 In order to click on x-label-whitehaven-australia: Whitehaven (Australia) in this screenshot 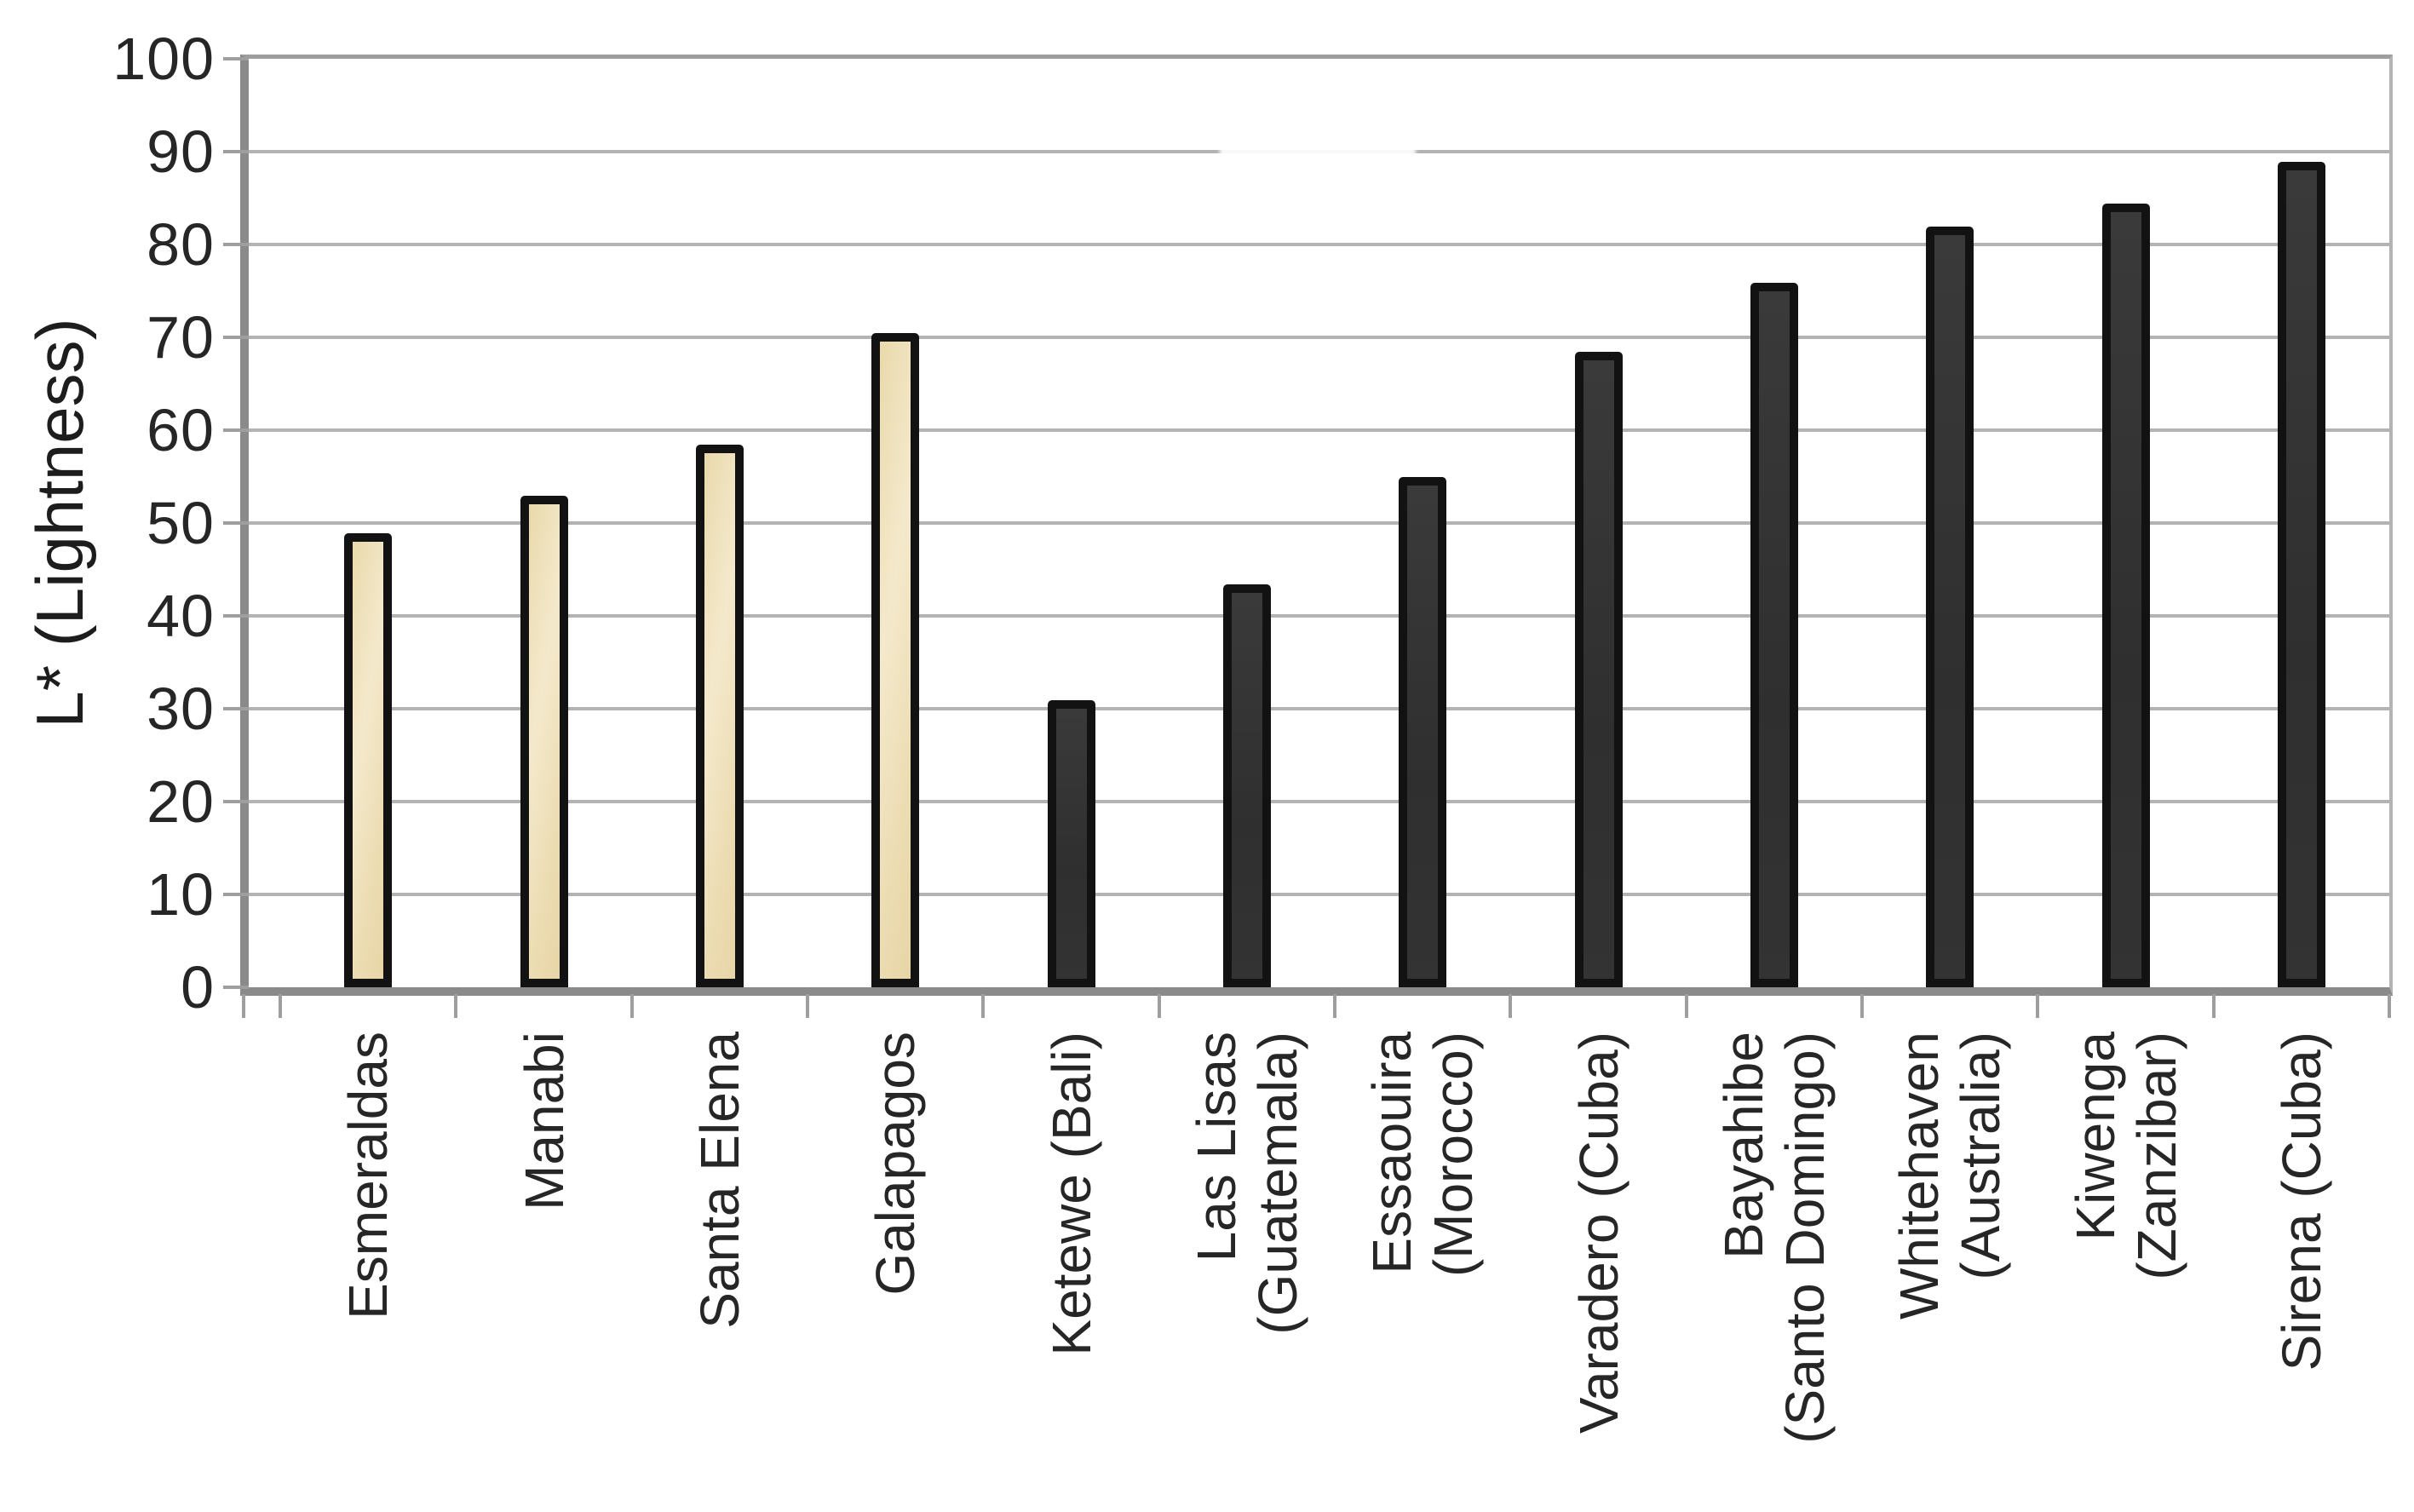, I will do `click(1950, 1175)`.